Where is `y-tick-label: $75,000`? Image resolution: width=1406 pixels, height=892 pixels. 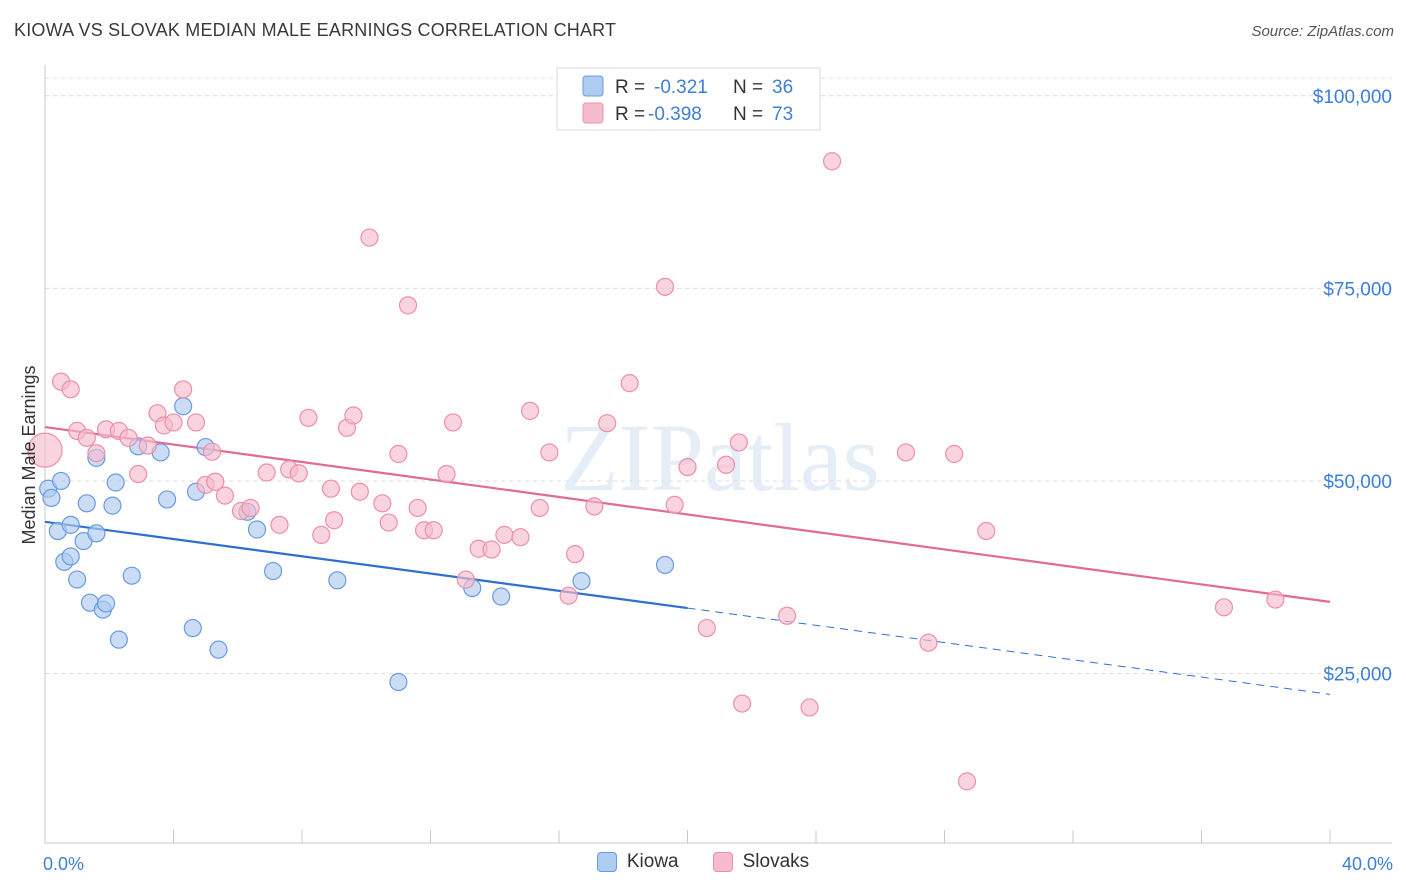 y-tick-label: $75,000 is located at coordinates (1357, 289).